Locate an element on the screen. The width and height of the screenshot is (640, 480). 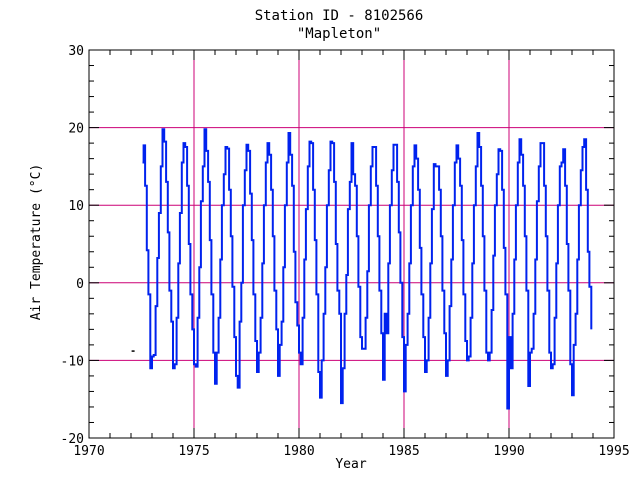
x-tick-label: 1990 is located at coordinates (508, 451).